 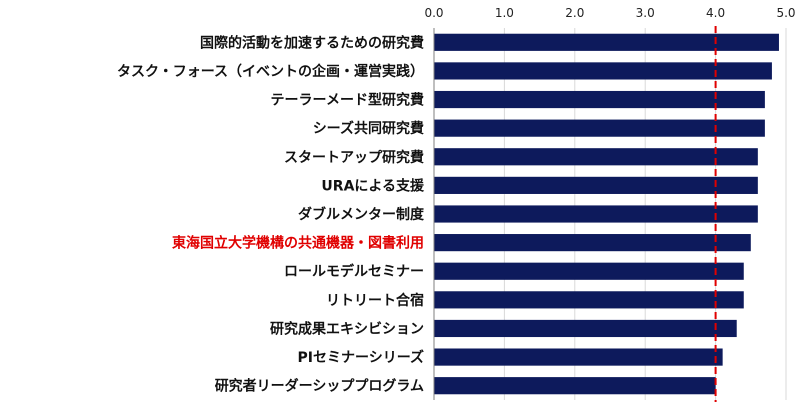 I want to click on category-label: 研究者リーダーシッププログラム, so click(x=319, y=386).